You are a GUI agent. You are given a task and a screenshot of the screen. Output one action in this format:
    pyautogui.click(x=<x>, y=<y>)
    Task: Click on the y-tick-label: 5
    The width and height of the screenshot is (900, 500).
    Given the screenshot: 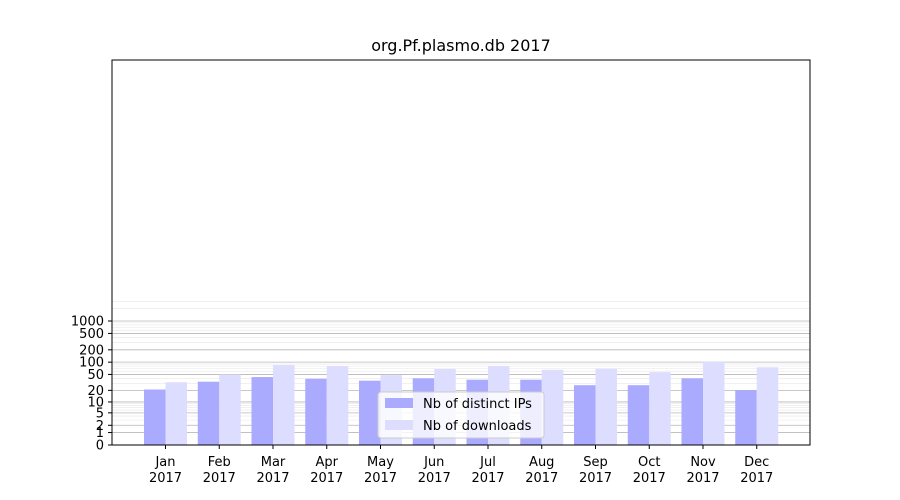 What is the action you would take?
    pyautogui.click(x=100, y=413)
    